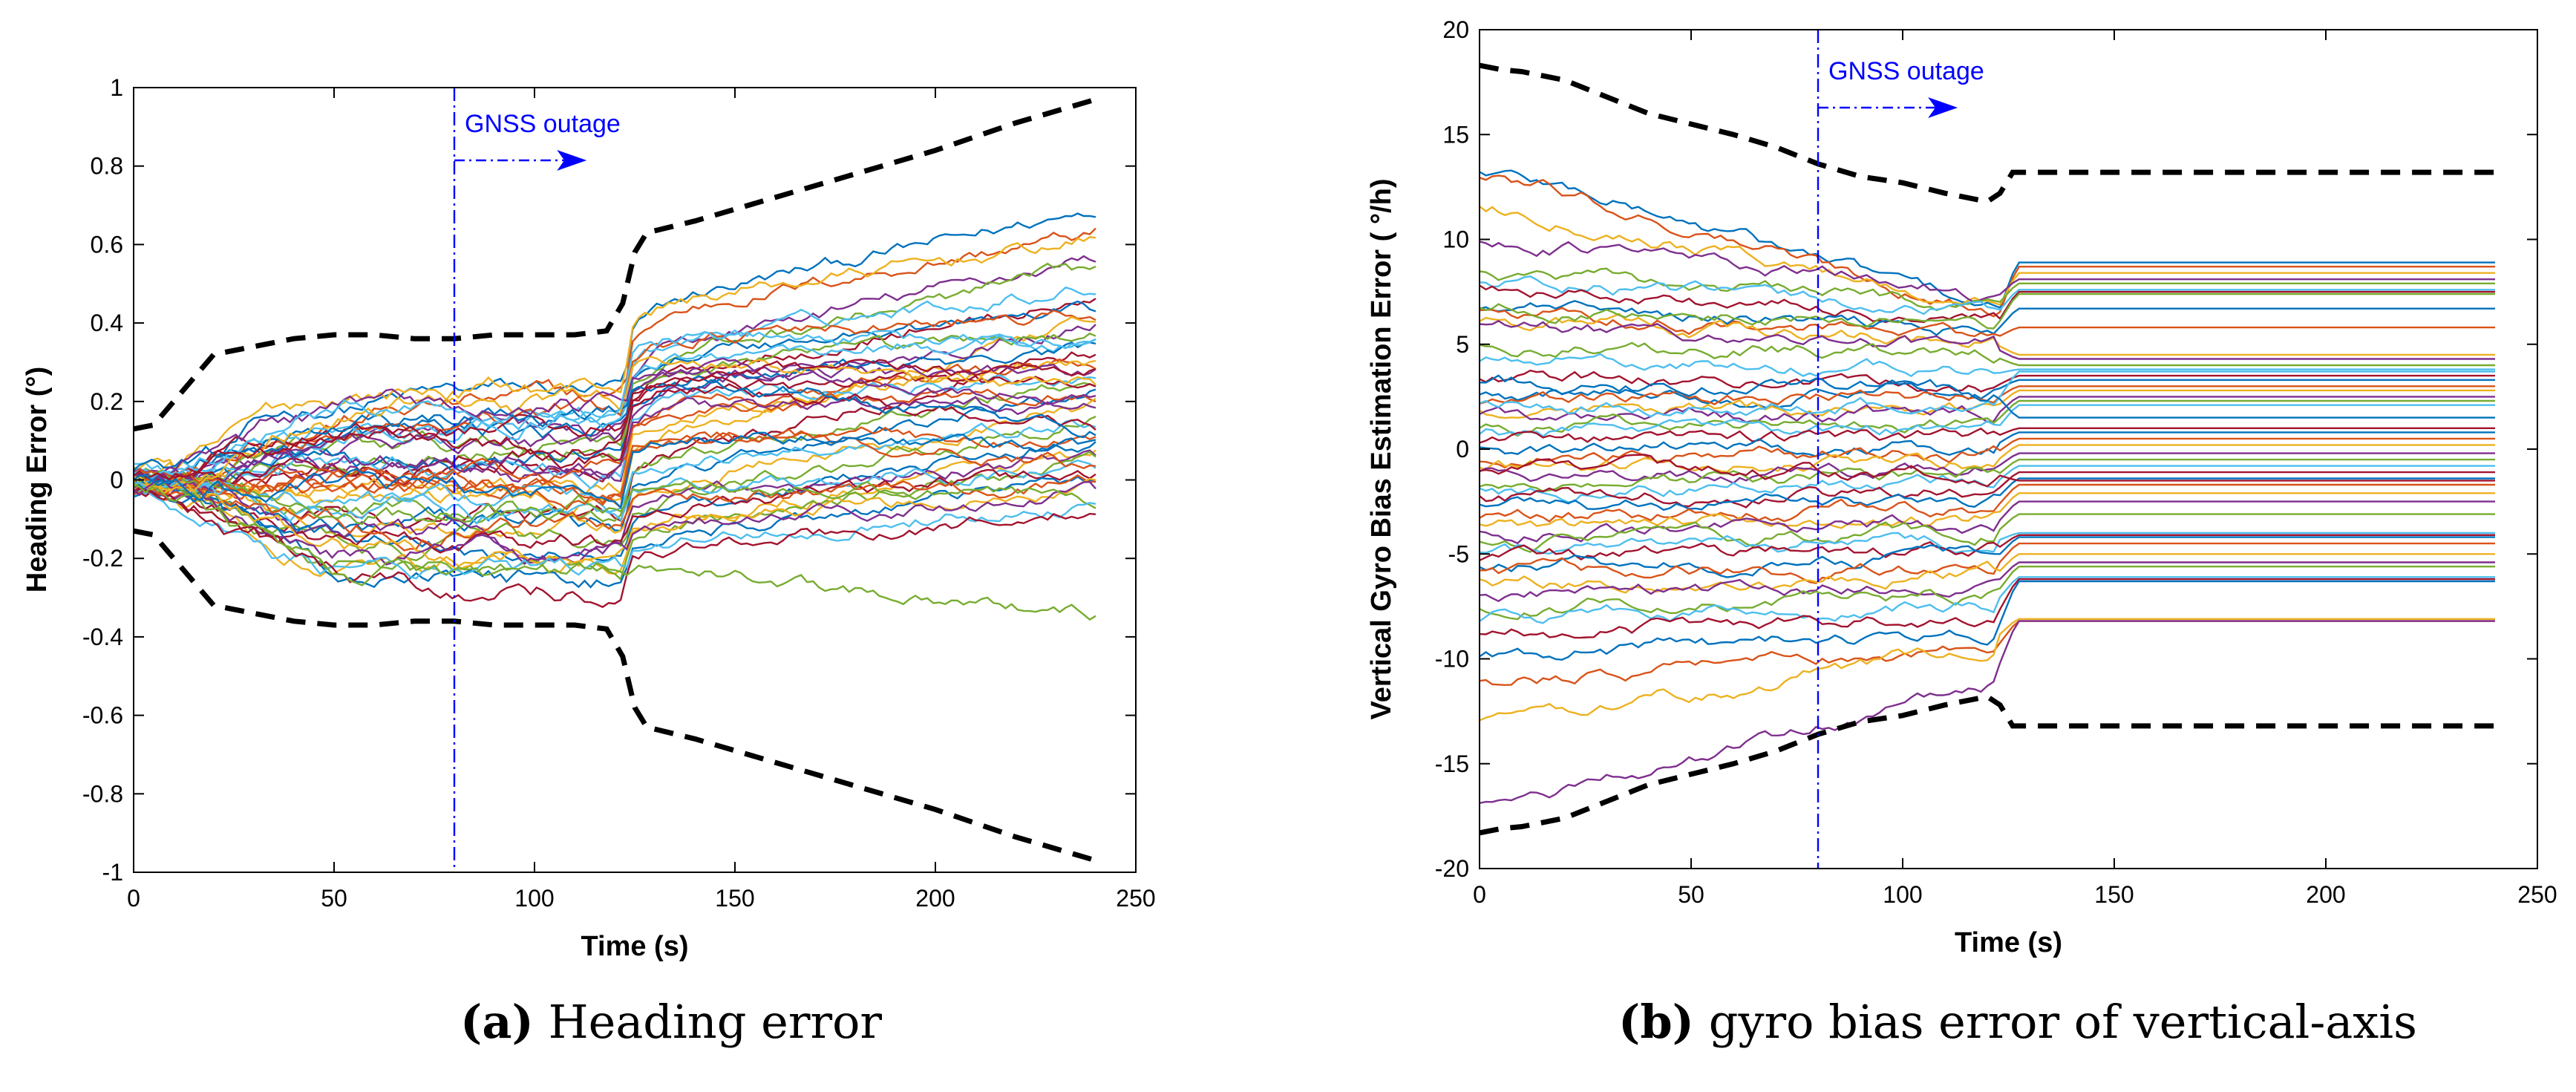 This screenshot has height=1092, width=2576. Describe the element at coordinates (102, 793) in the screenshot. I see `y-tick-label-a-1: -0.8` at that location.